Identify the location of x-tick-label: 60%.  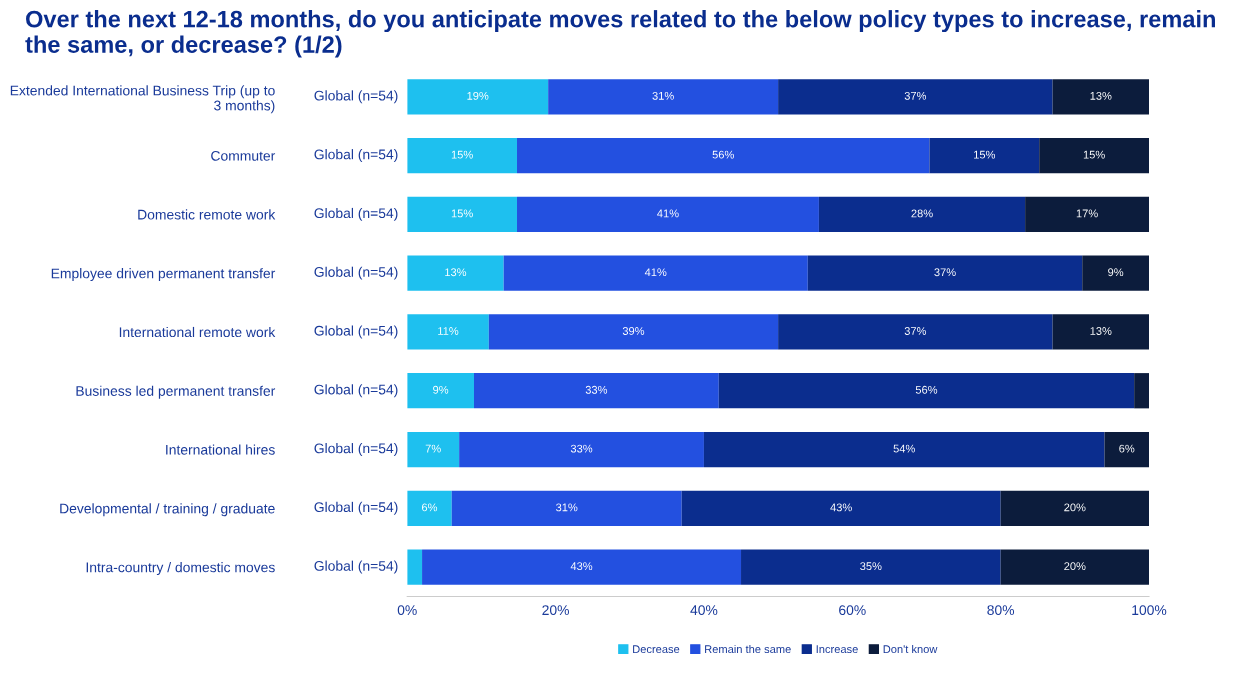
(852, 610).